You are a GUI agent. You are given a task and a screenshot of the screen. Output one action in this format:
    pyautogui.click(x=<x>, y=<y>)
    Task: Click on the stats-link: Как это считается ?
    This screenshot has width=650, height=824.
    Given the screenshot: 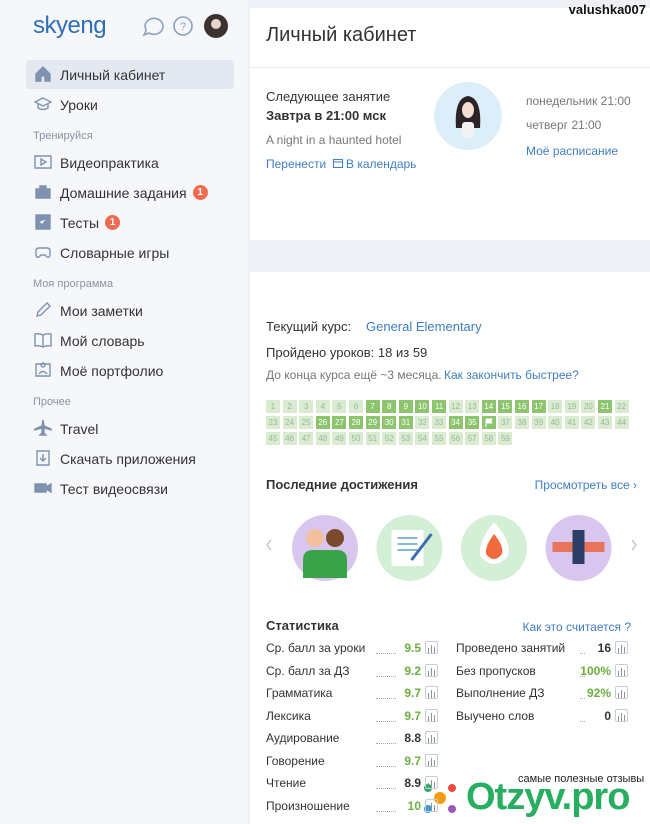 What is the action you would take?
    pyautogui.click(x=576, y=627)
    